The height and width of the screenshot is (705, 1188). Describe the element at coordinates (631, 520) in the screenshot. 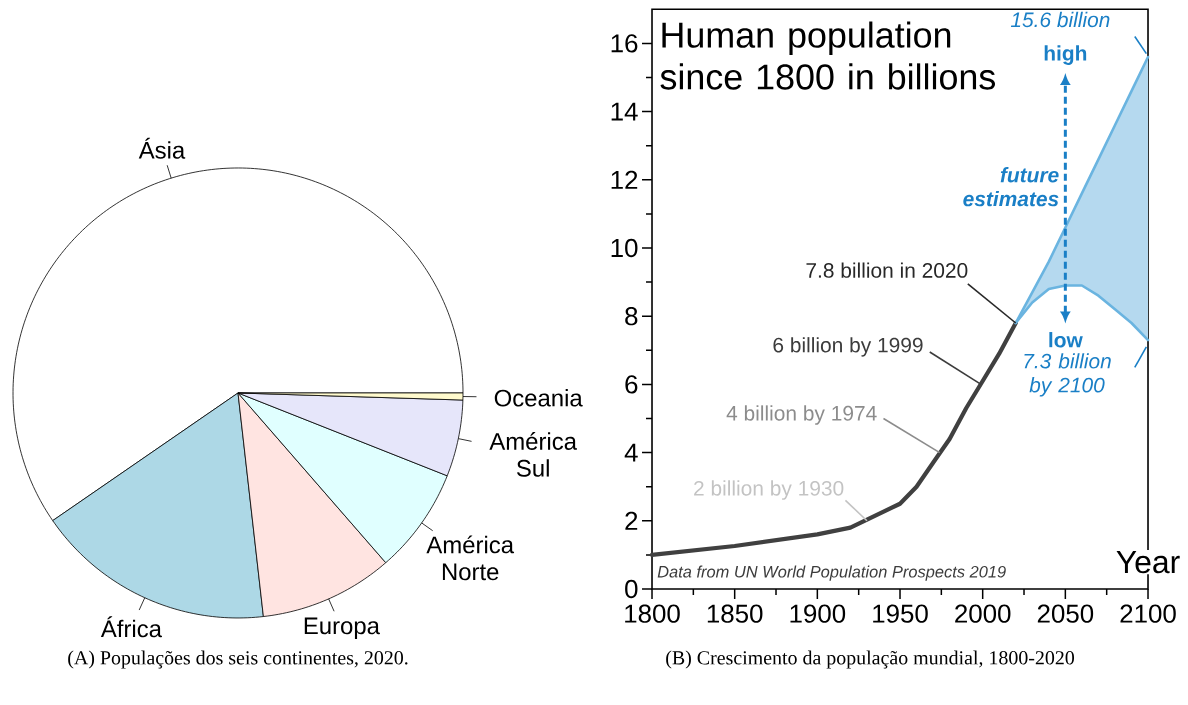

I see `y-tick-label: 2` at that location.